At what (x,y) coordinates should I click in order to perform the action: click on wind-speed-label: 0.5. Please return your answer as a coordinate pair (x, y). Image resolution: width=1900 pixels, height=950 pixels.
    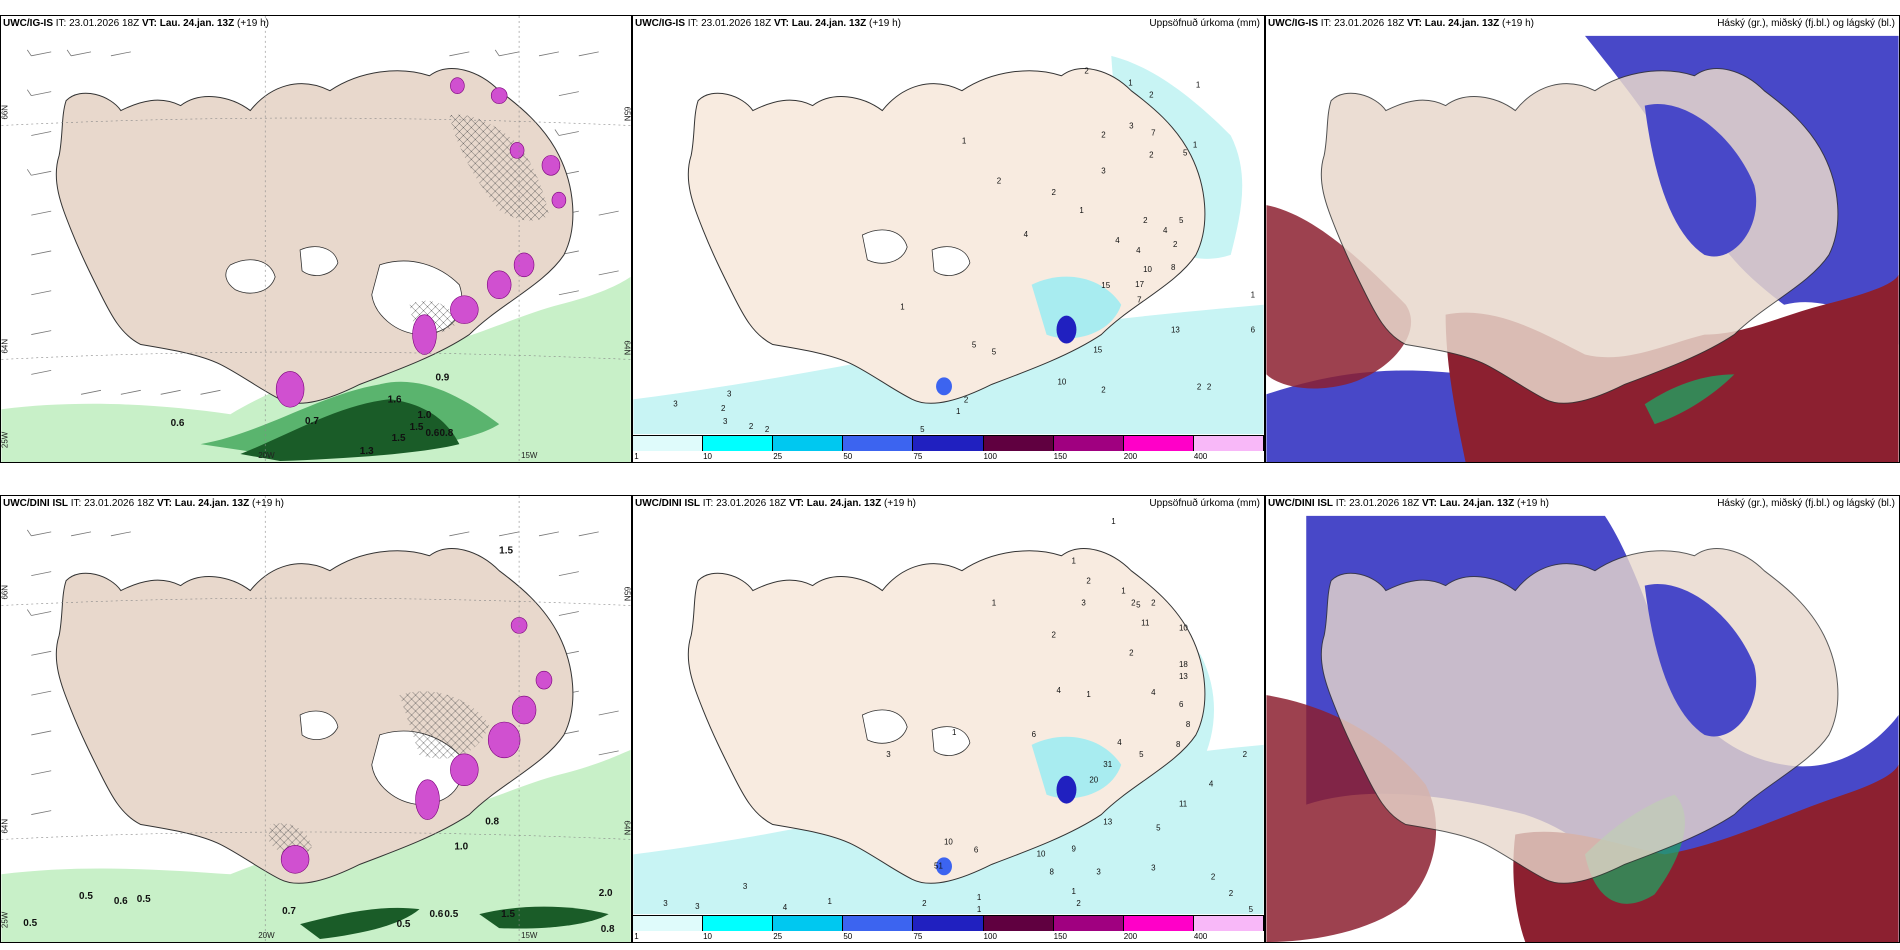
    Looking at the image, I should click on (144, 899).